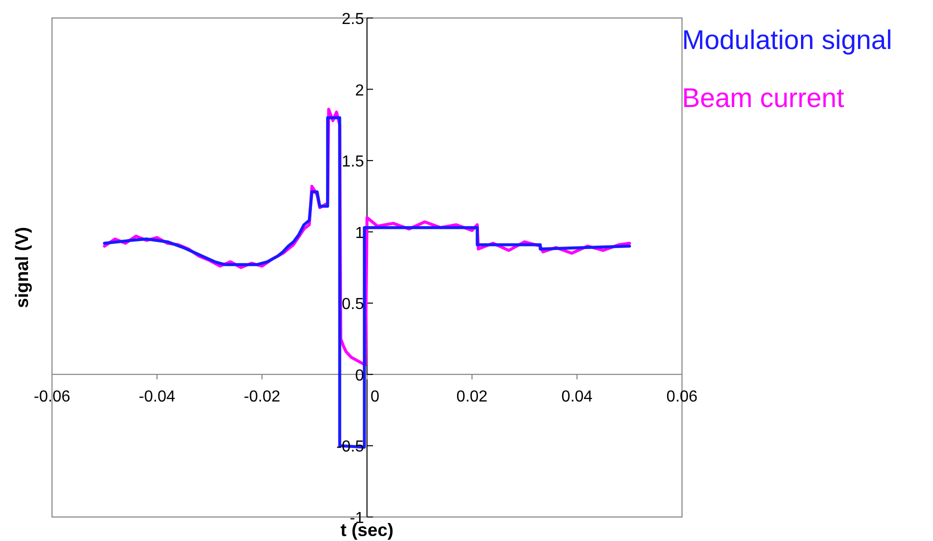 The width and height of the screenshot is (933, 541). I want to click on x-tick-label: 0.02, so click(472, 397).